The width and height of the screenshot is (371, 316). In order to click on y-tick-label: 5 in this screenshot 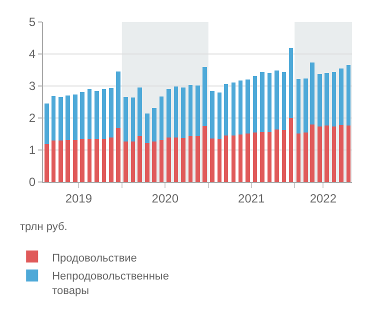, I will do `click(32, 22)`.